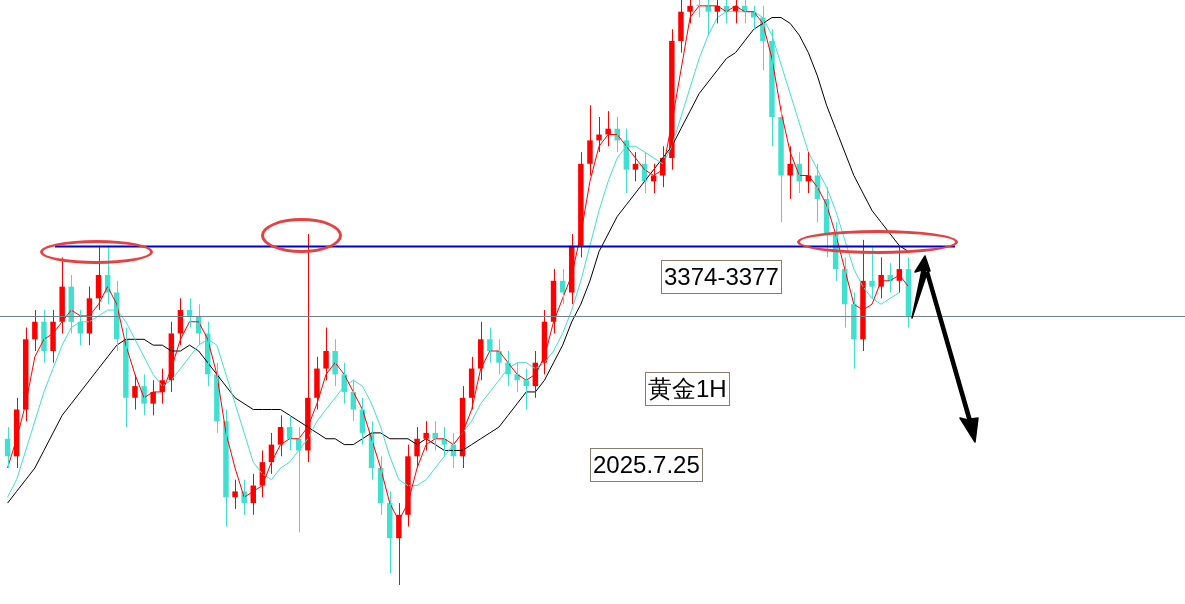 Image resolution: width=1185 pixels, height=604 pixels. Describe the element at coordinates (646, 465) in the screenshot. I see `annotation: 2025.7.25` at that location.